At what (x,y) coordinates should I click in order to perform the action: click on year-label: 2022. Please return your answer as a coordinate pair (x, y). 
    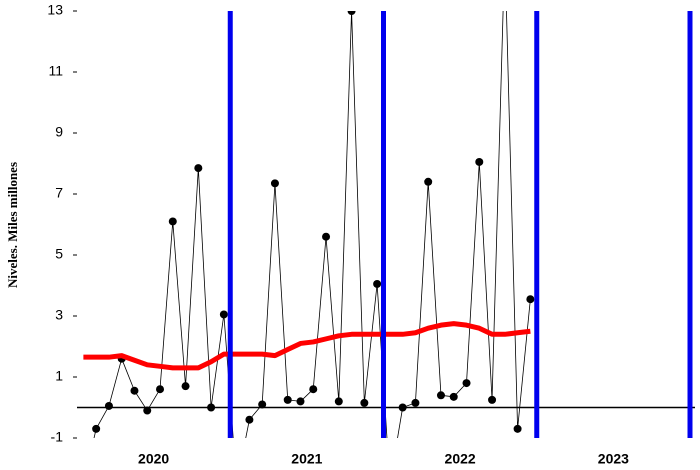
    Looking at the image, I should click on (460, 459).